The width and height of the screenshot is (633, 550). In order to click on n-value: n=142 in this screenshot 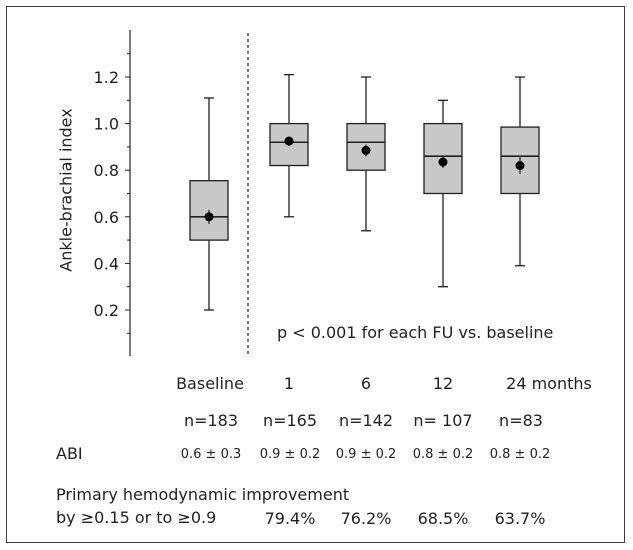, I will do `click(366, 420)`.